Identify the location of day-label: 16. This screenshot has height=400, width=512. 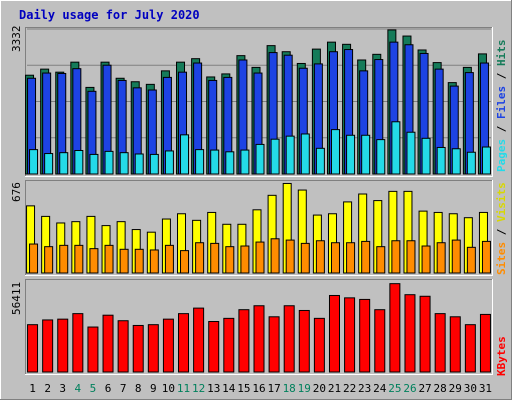
(258, 388).